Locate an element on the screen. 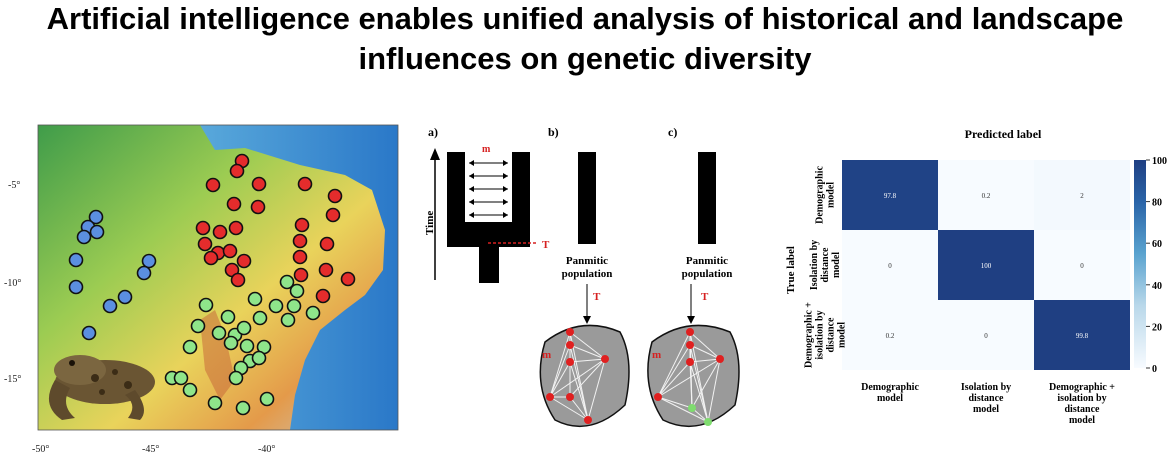 The height and width of the screenshot is (455, 1170). cell-value-2-0: 0.2 is located at coordinates (890, 336).